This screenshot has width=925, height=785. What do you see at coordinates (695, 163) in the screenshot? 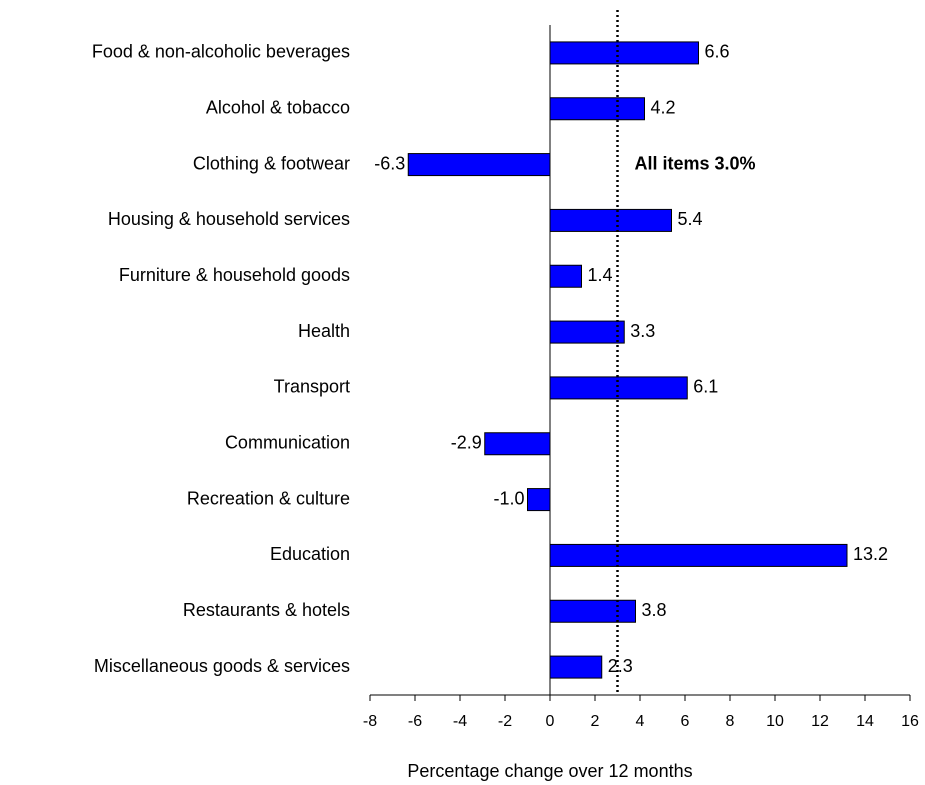
I see `reference-label: All items 3.0%` at bounding box center [695, 163].